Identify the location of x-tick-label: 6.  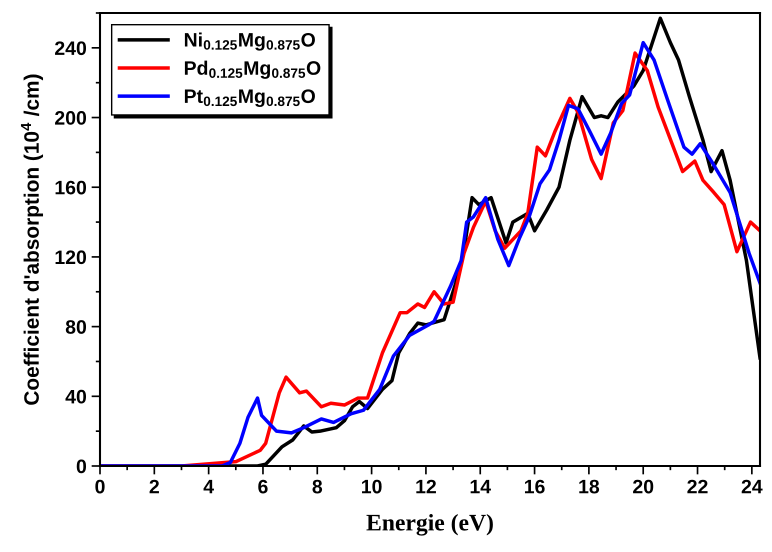
(263, 487).